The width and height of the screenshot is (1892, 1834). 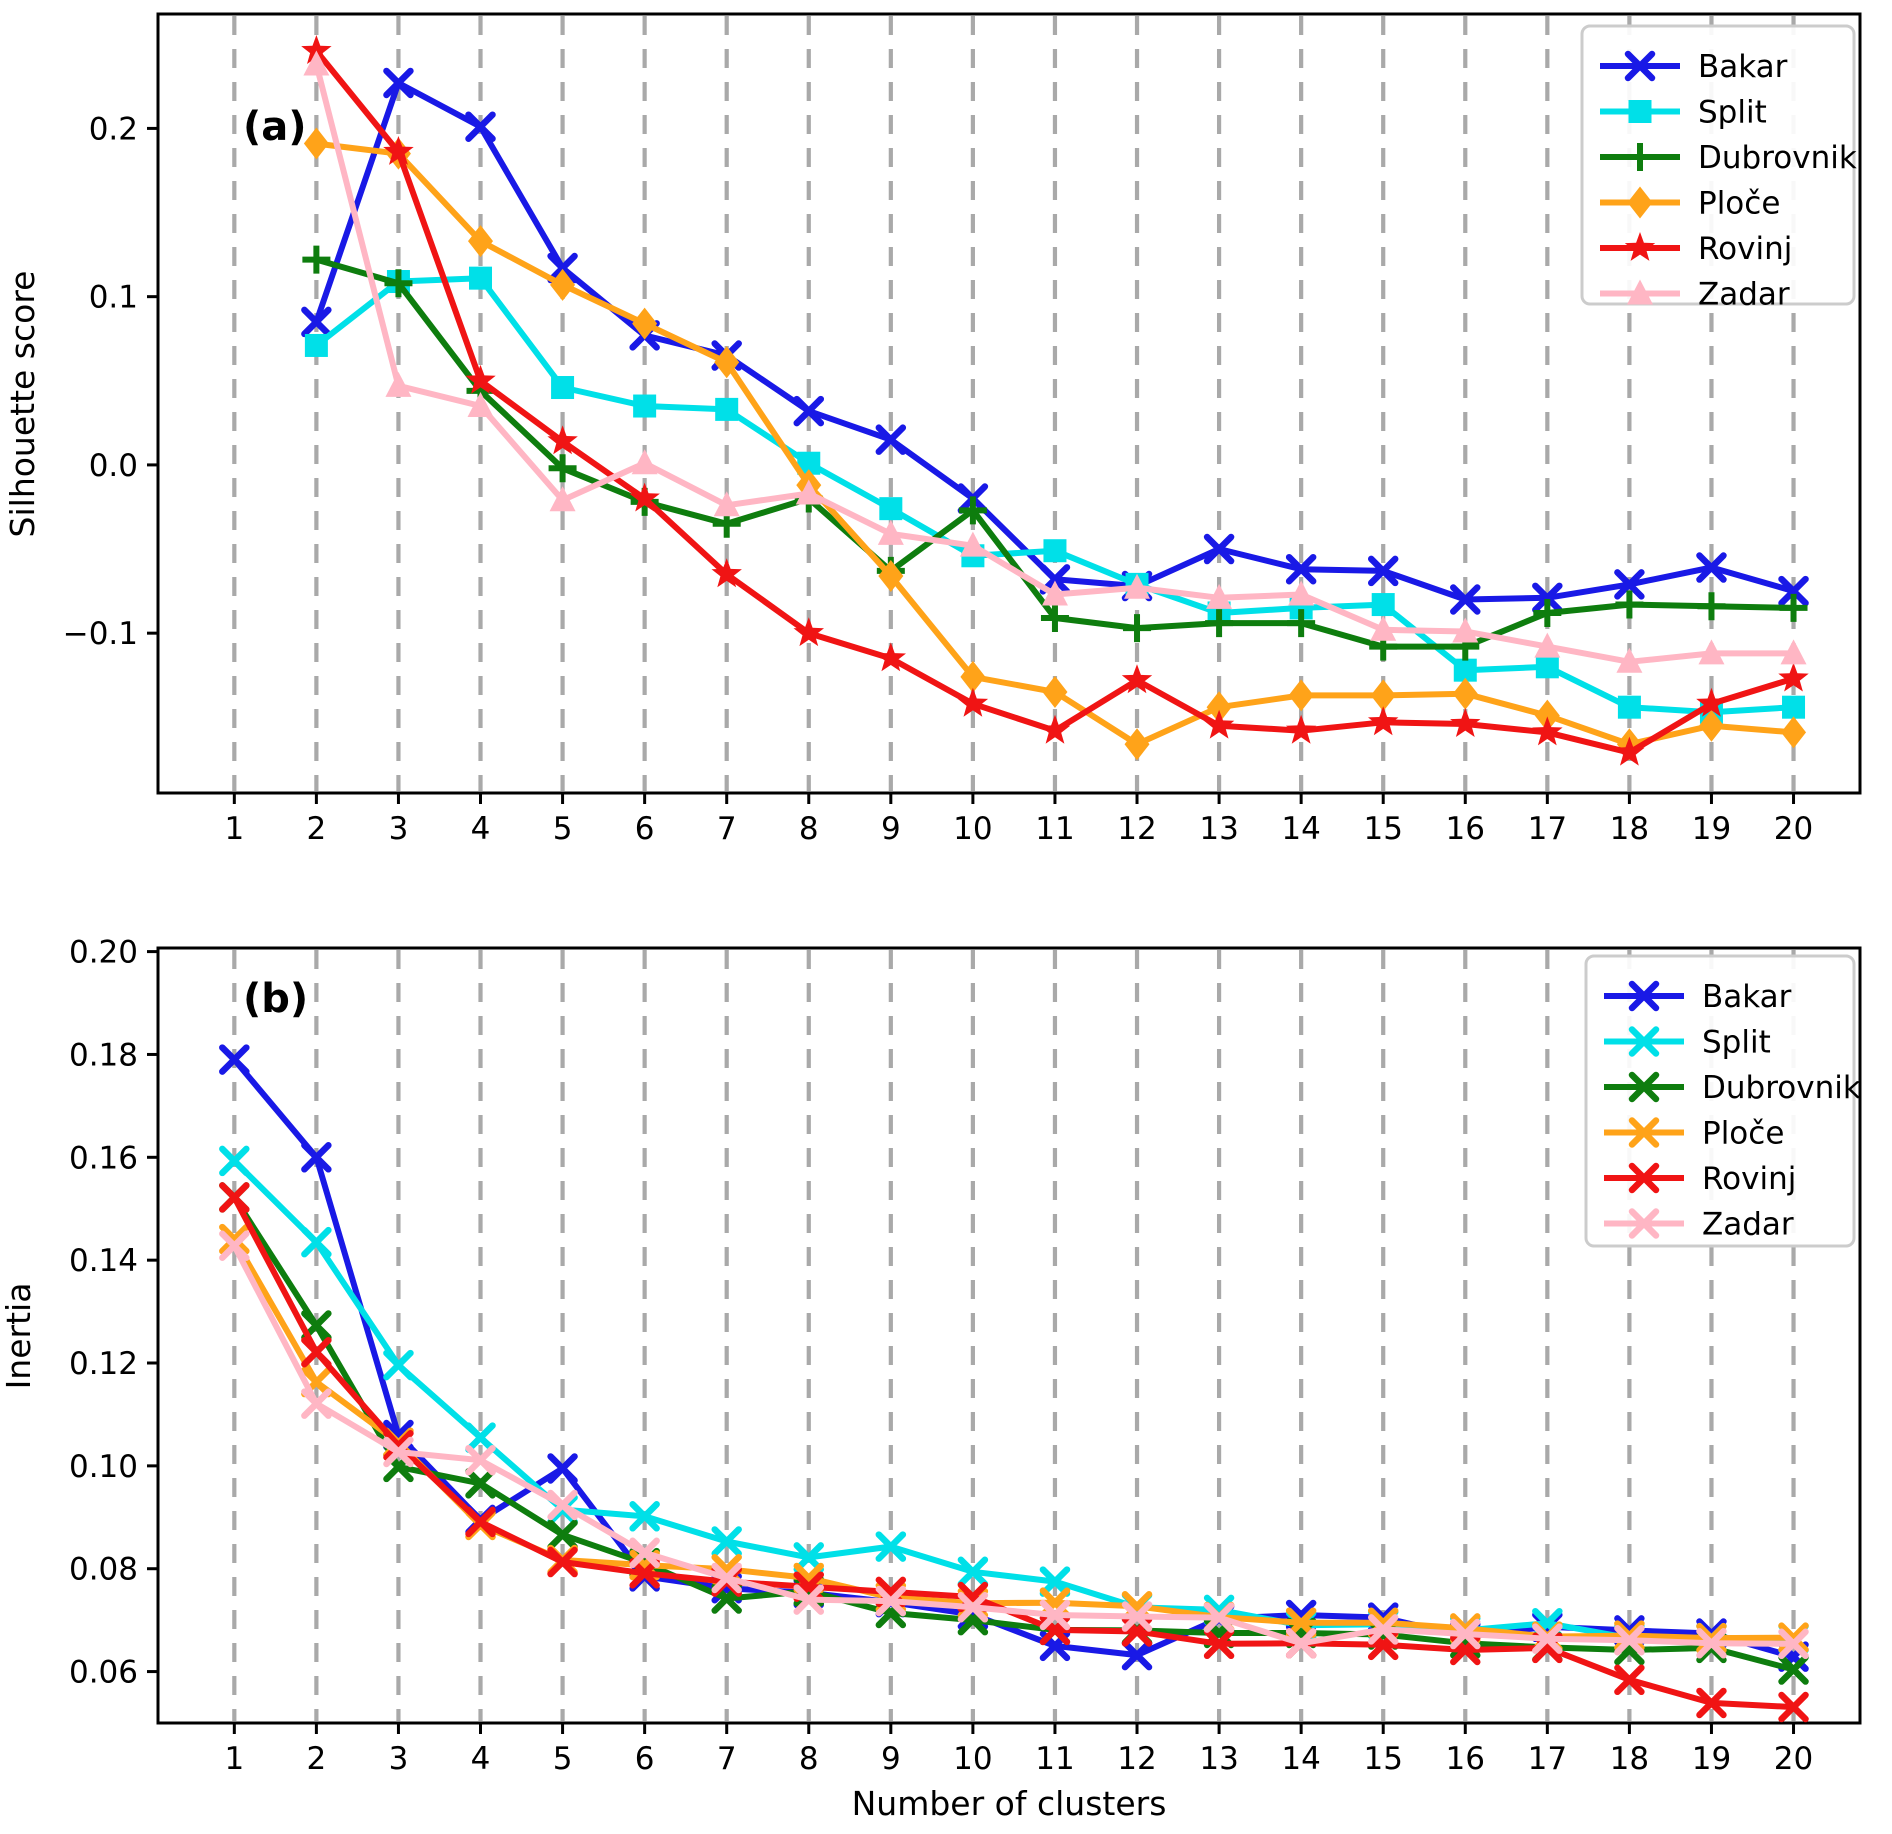 I want to click on x-tick-label: 9, so click(x=891, y=1759).